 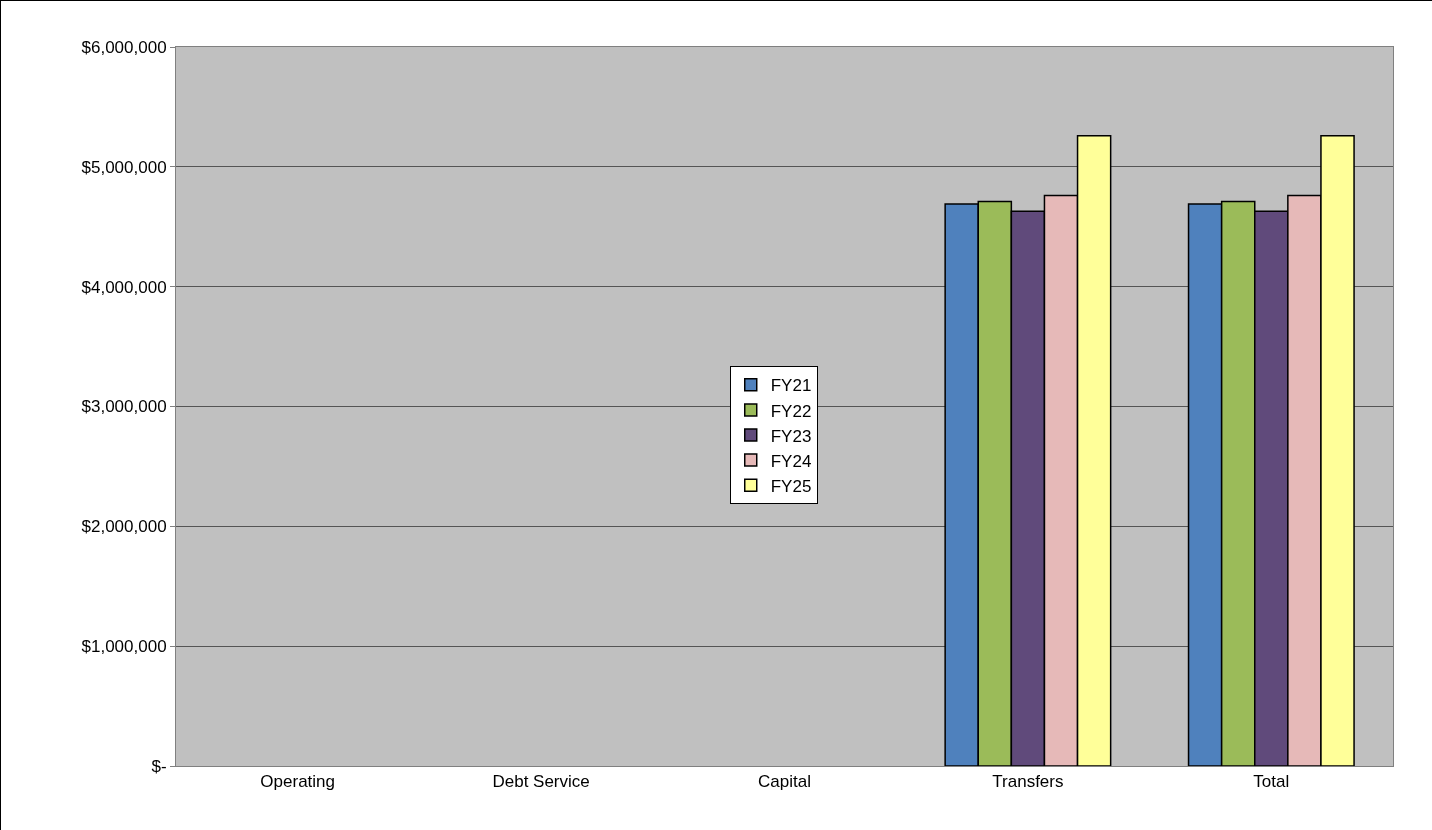 I want to click on y-tick-label: $5,000,000, so click(x=124, y=167).